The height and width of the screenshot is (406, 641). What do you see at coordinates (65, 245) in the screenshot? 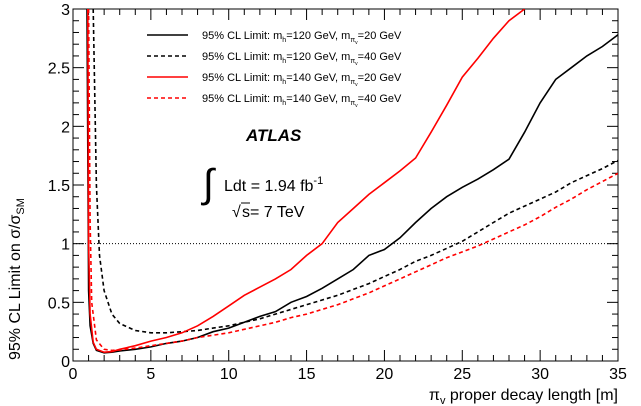
I see `y-tick-label: 1` at bounding box center [65, 245].